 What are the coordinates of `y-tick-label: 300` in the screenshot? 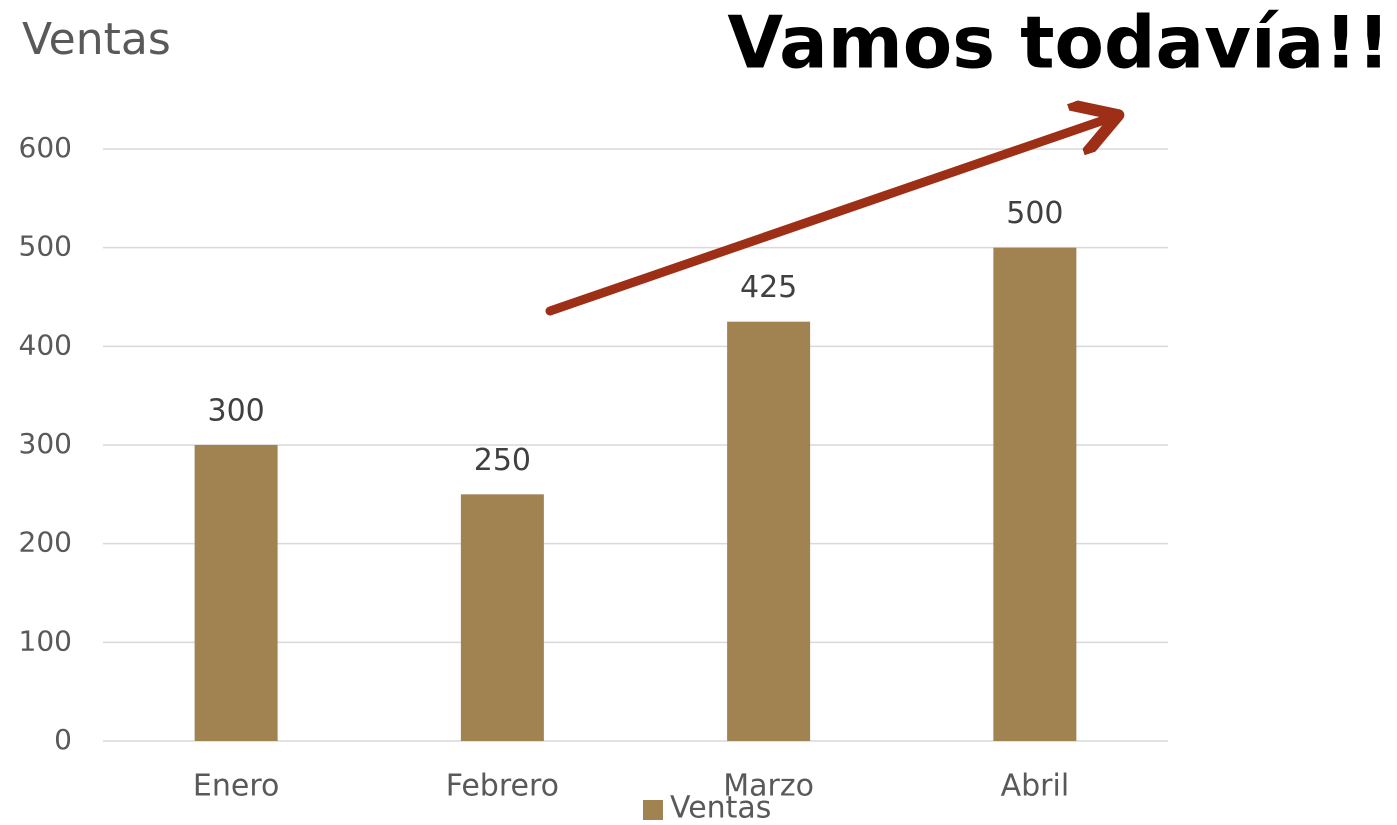 It's located at (45, 443).